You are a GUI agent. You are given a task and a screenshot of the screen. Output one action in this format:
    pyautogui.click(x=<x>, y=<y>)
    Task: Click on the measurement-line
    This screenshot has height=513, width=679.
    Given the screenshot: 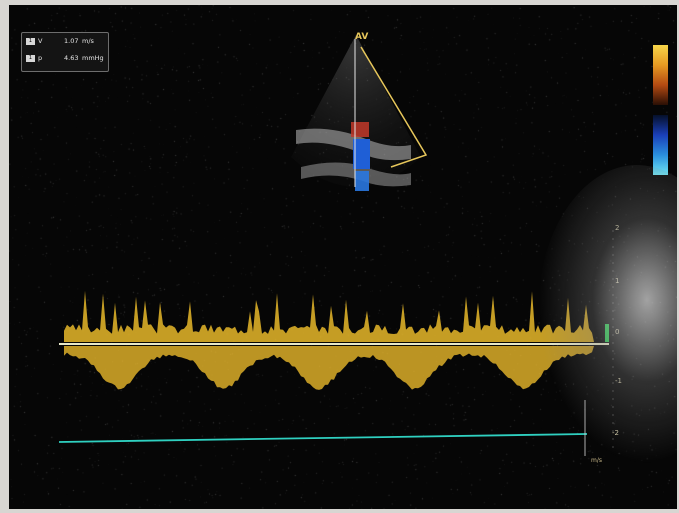 What is the action you would take?
    pyautogui.click(x=323, y=438)
    